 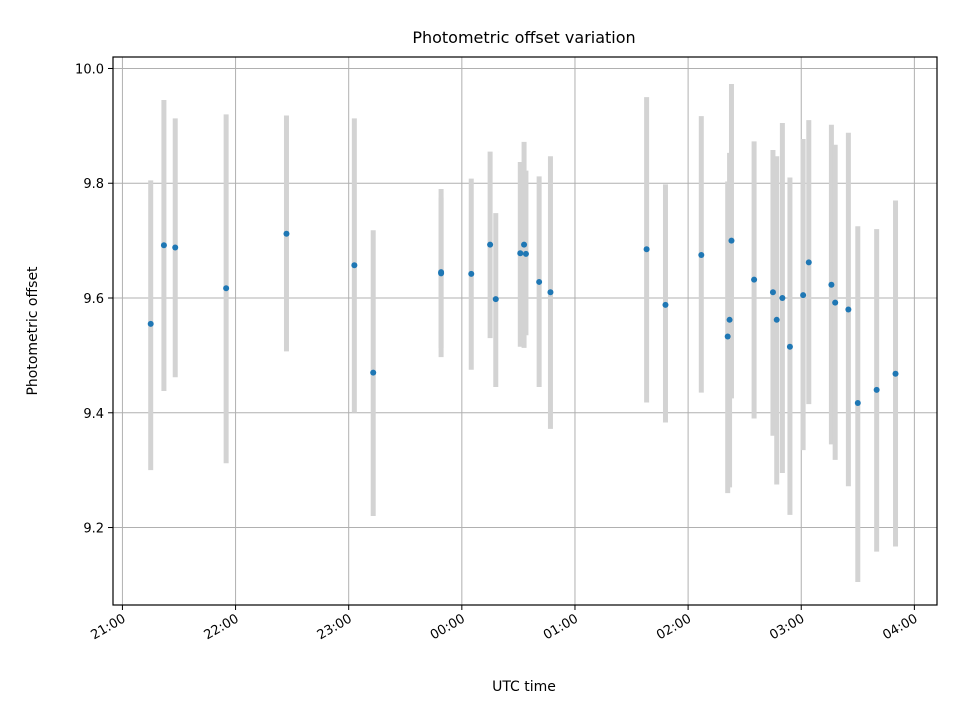 What do you see at coordinates (93, 414) in the screenshot?
I see `y-tick-label: 9.4` at bounding box center [93, 414].